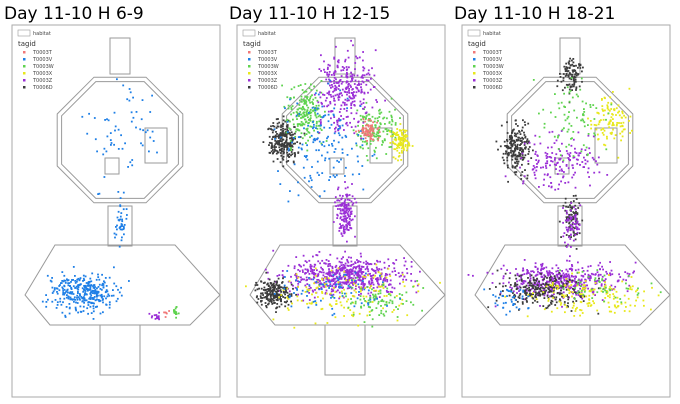 The image size is (680, 404). What do you see at coordinates (112, 166) in the screenshot?
I see `wall` at bounding box center [112, 166].